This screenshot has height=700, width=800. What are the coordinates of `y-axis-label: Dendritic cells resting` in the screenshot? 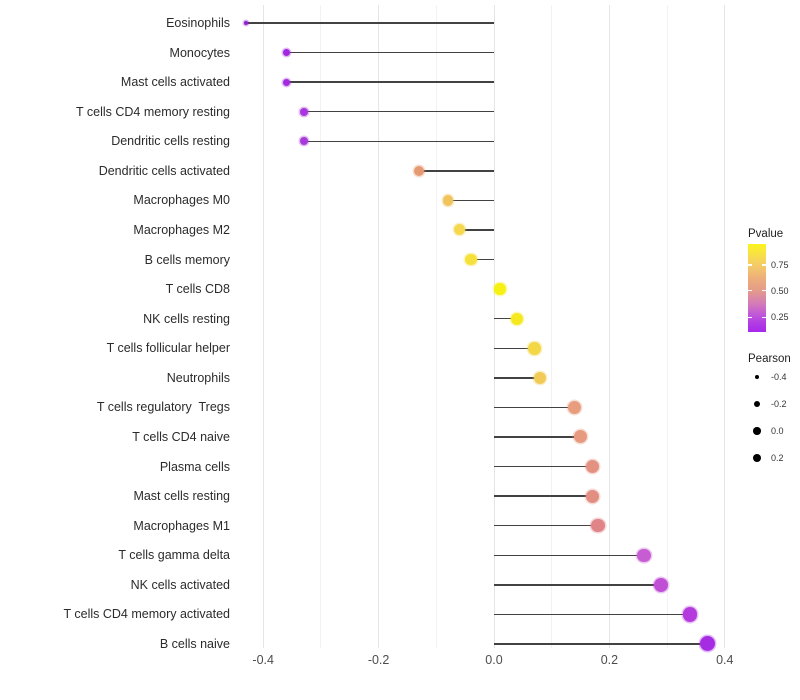 It's located at (170, 141).